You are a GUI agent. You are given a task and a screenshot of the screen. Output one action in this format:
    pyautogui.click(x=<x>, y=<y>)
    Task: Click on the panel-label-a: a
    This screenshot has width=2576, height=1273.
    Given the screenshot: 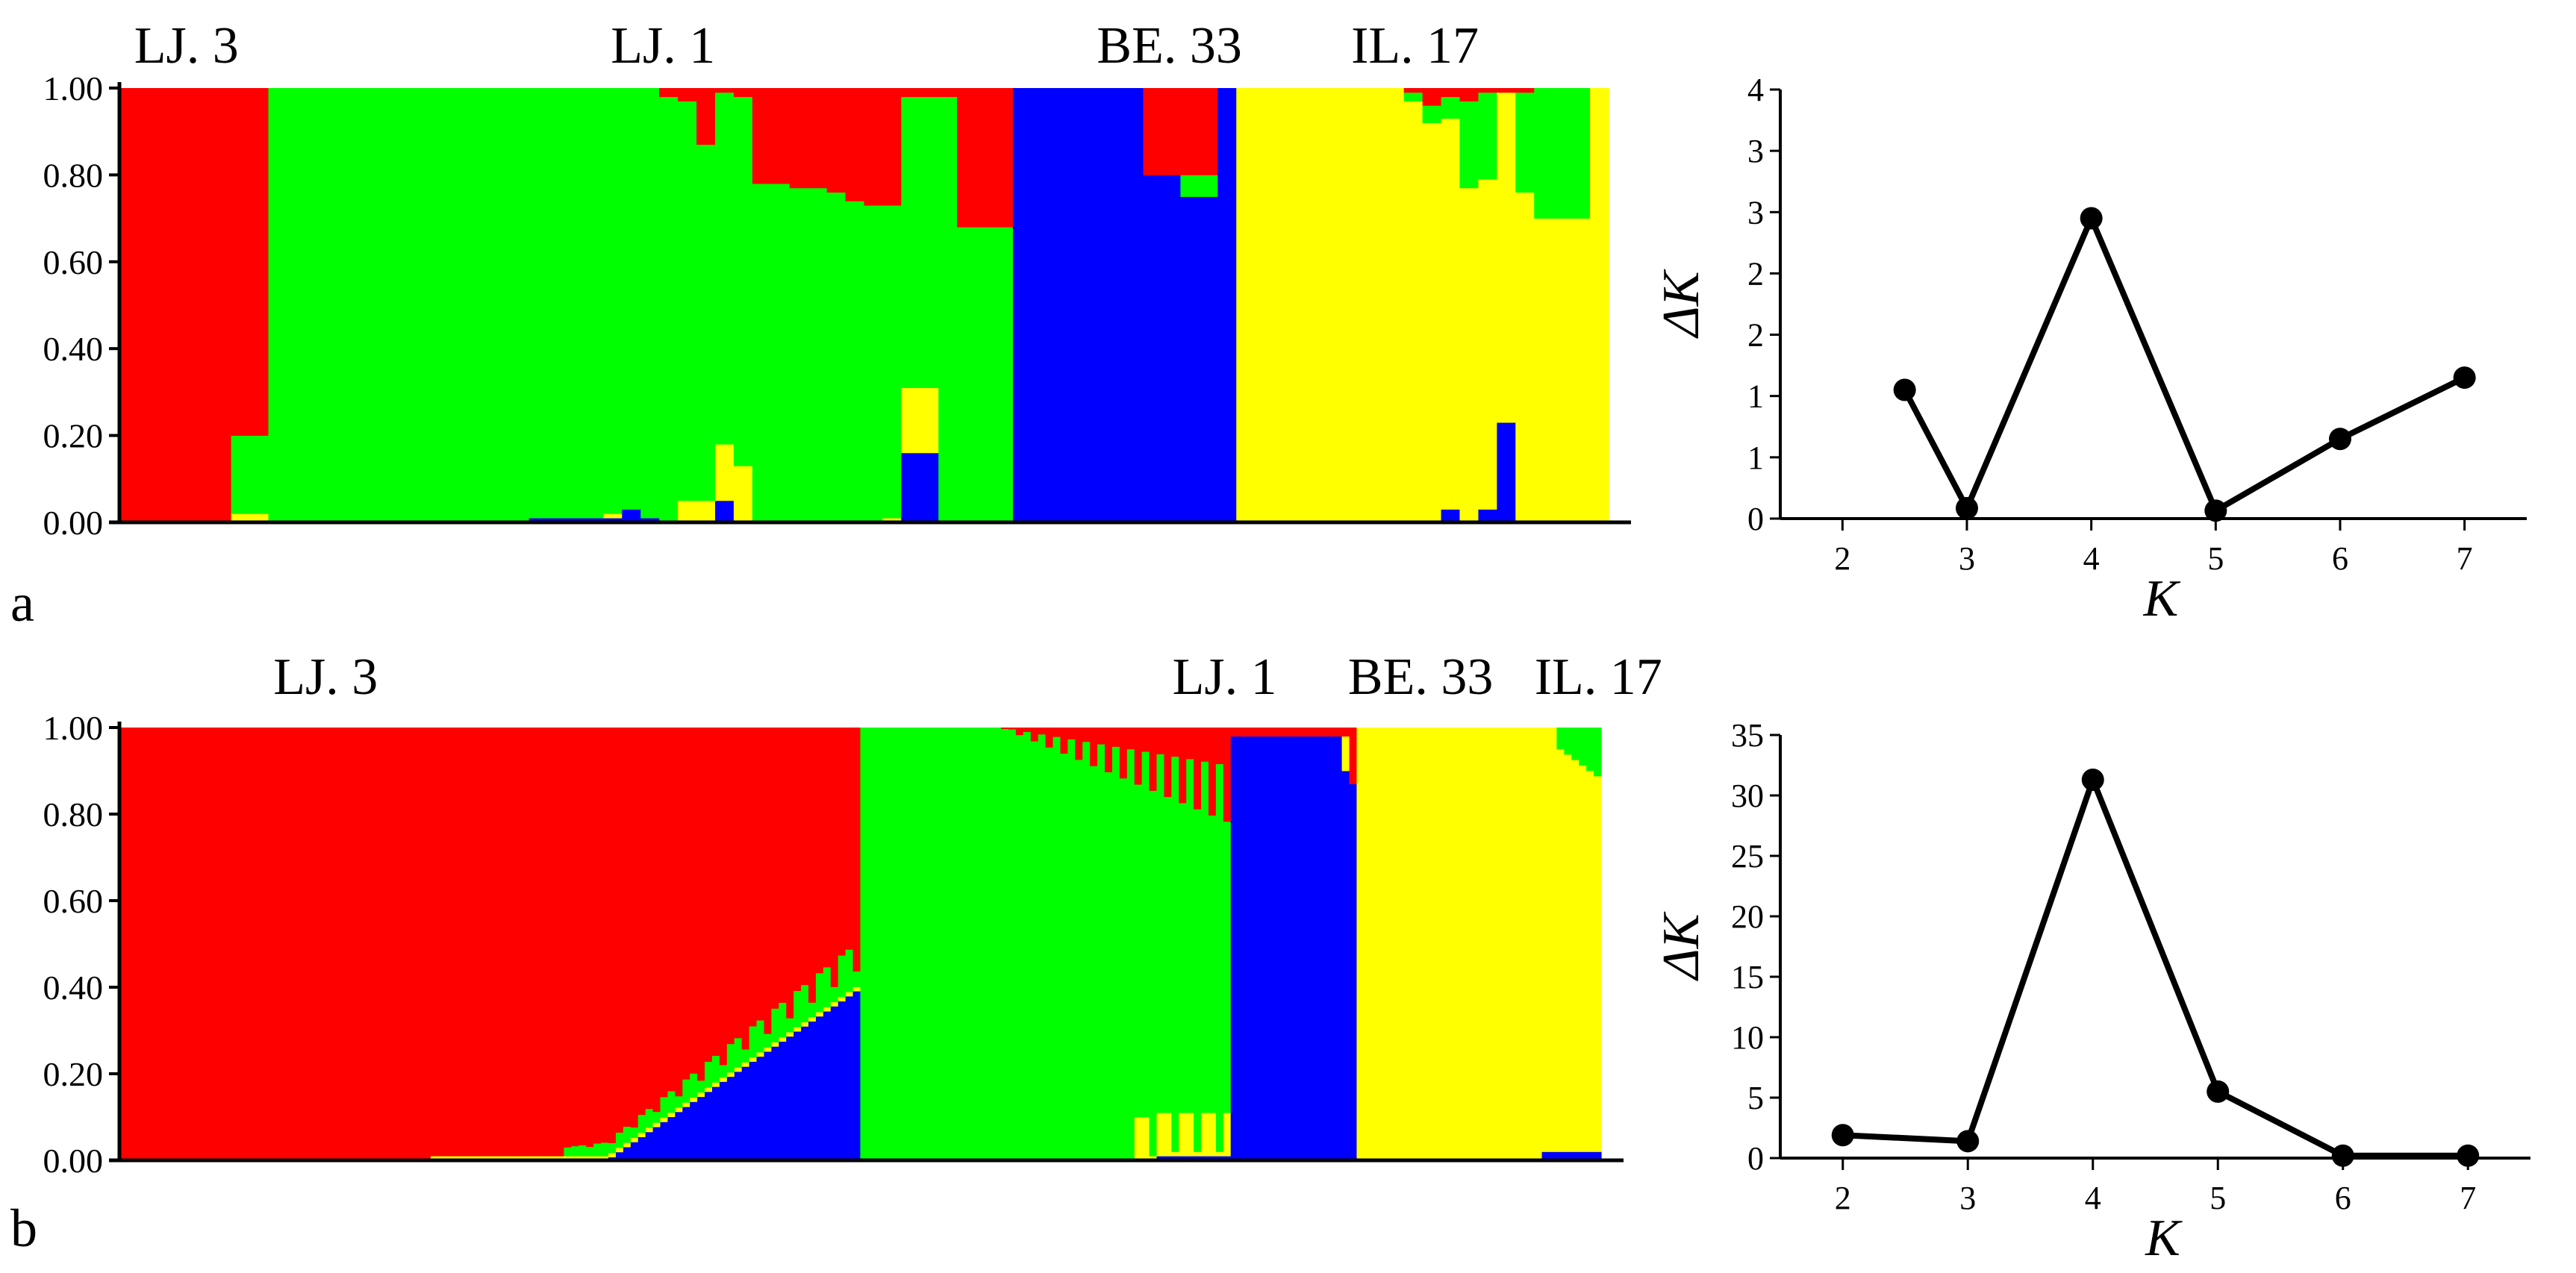 What is the action you would take?
    pyautogui.click(x=22, y=603)
    